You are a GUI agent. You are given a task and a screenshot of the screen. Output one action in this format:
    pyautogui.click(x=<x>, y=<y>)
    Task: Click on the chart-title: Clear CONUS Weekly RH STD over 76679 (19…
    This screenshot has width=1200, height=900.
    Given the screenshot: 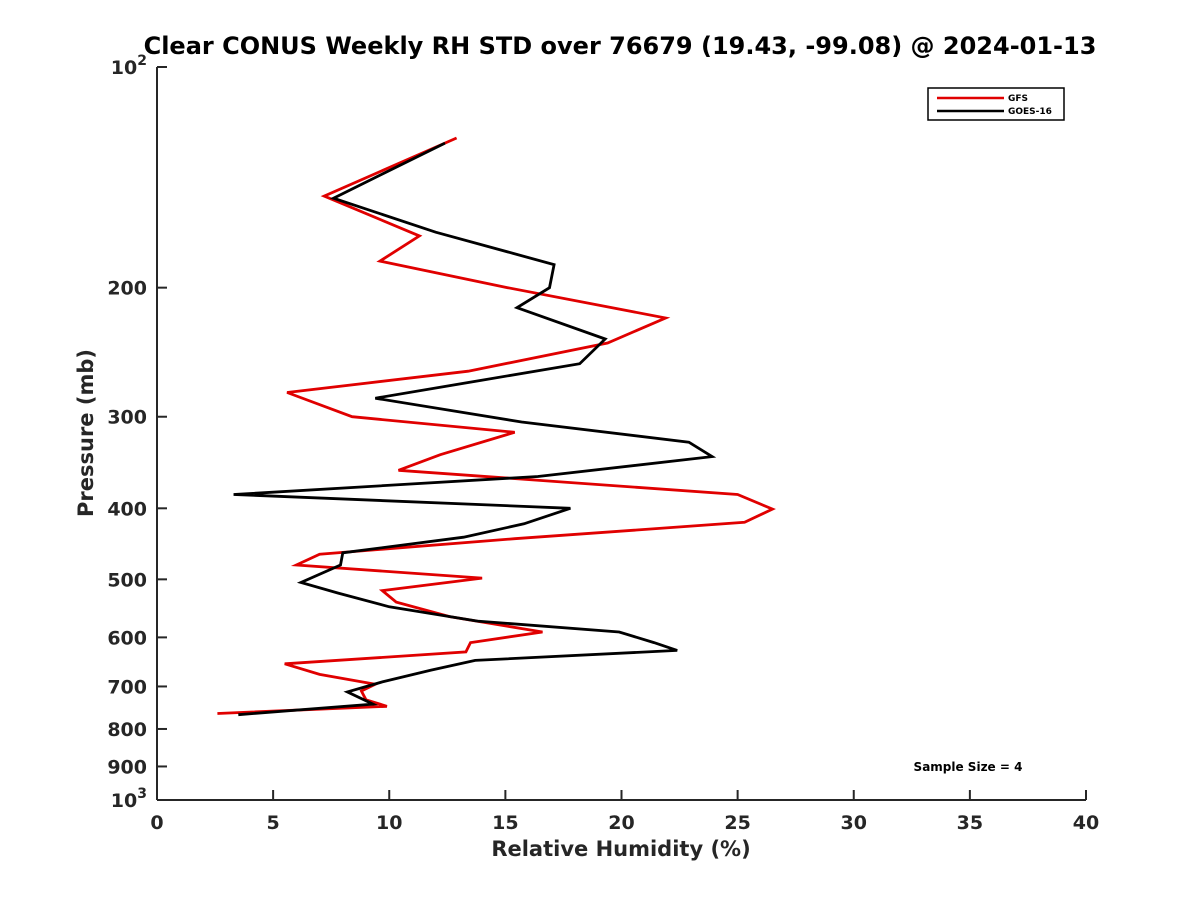 What is the action you would take?
    pyautogui.click(x=620, y=46)
    